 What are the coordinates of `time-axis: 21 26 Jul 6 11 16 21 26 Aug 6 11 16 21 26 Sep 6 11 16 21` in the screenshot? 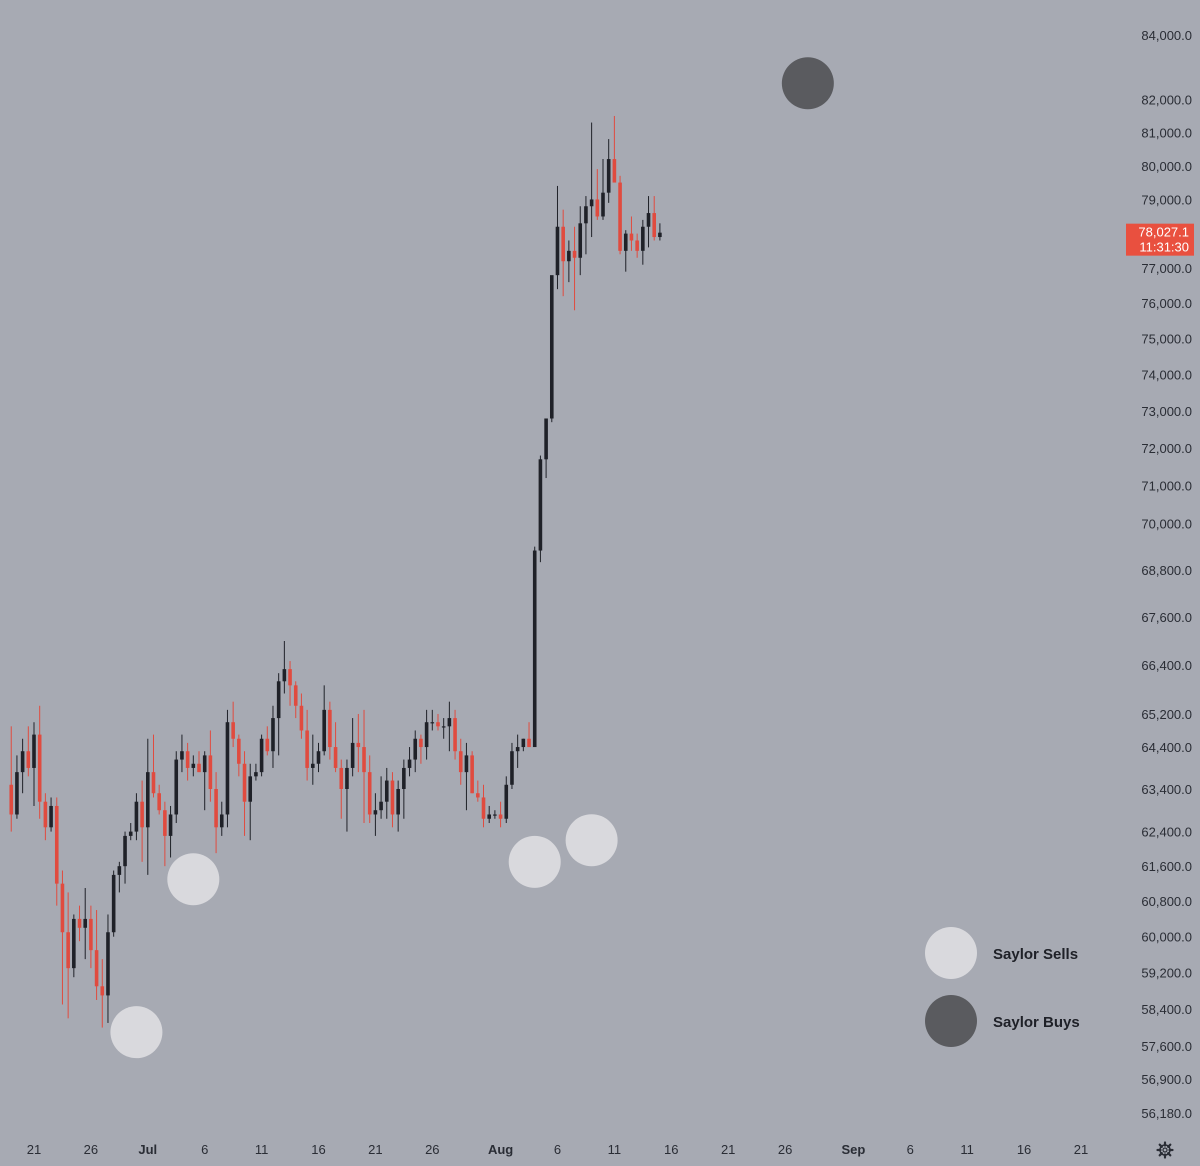 It's located at (557, 1149).